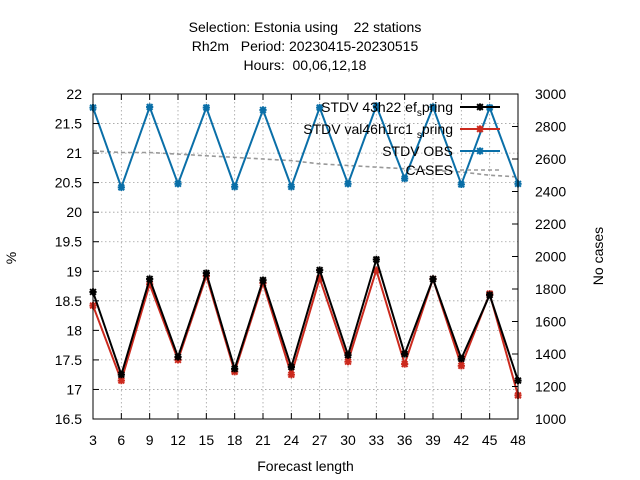  I want to click on x-tick-label: 45, so click(490, 440).